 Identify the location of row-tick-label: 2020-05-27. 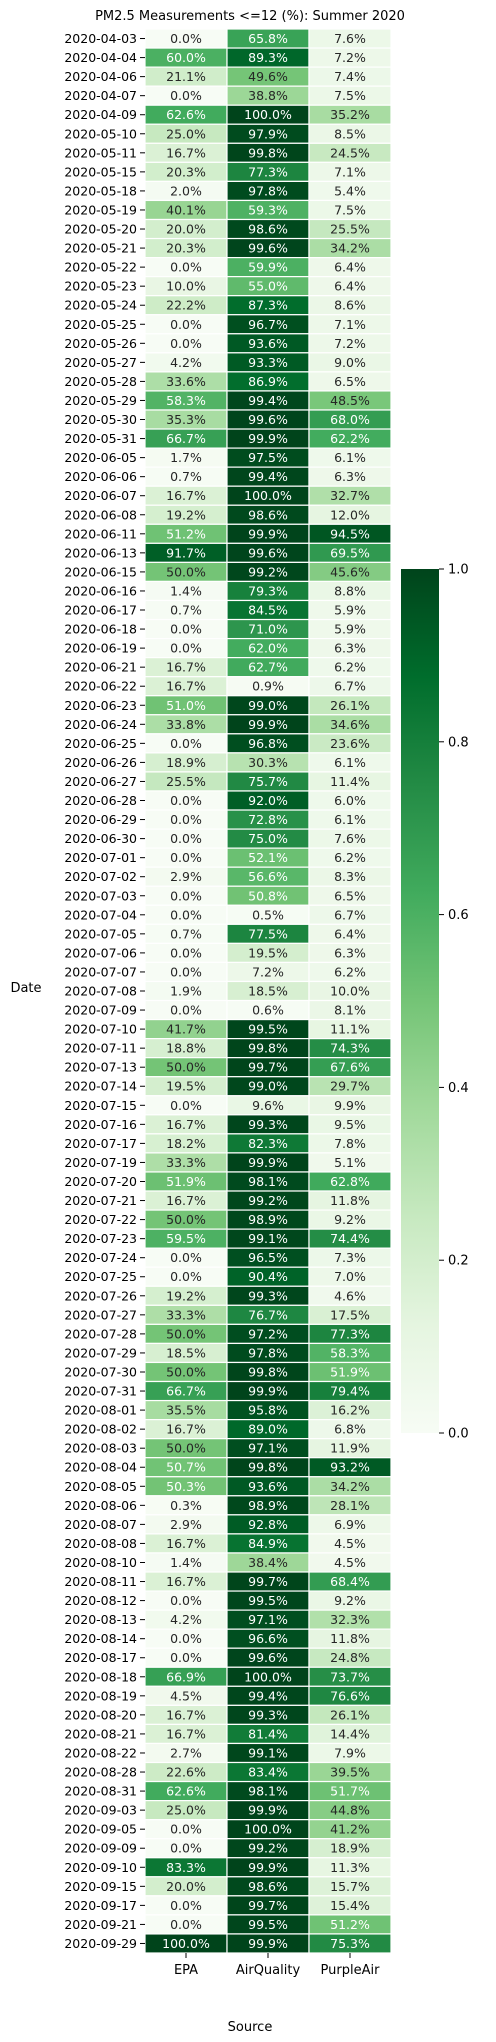
(100, 362).